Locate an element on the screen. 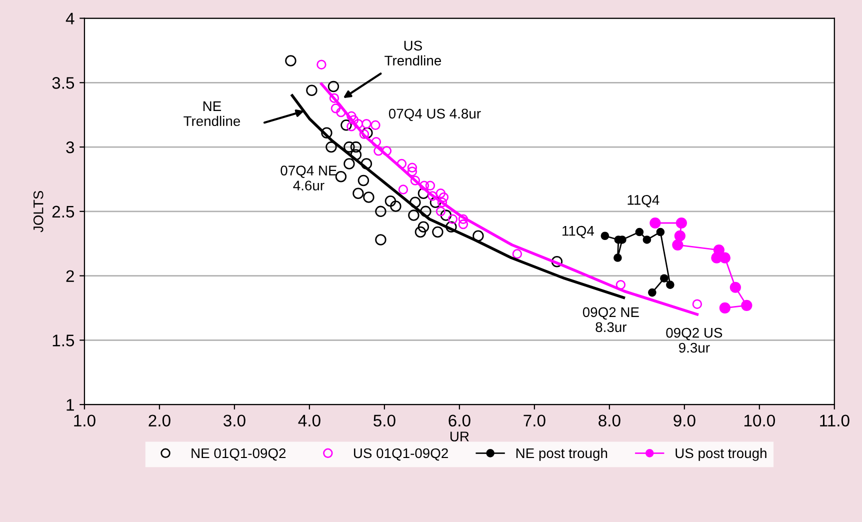  x-tick-label: 9.0 is located at coordinates (685, 420).